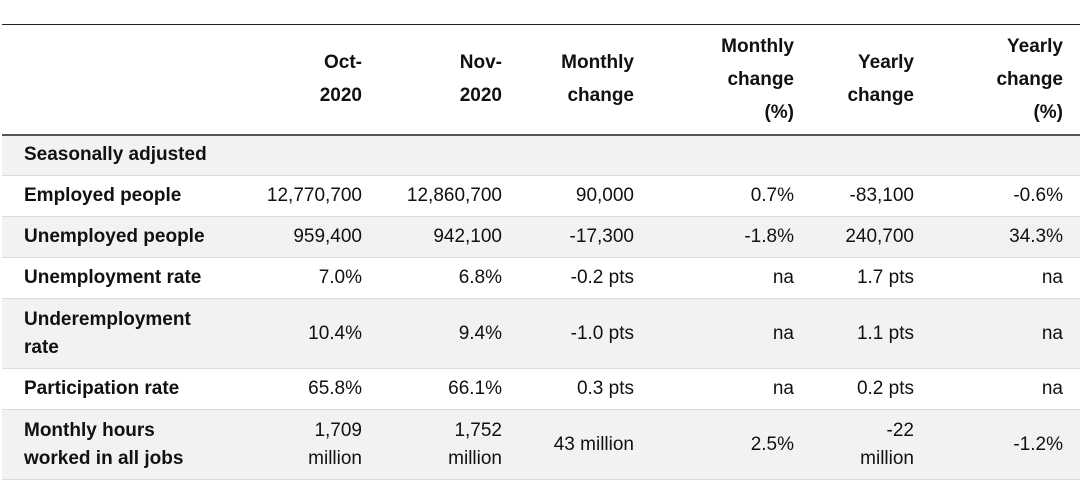 The width and height of the screenshot is (1080, 496). Describe the element at coordinates (449, 80) in the screenshot. I see `header-cell-nov-2020: Nov- 2020` at that location.